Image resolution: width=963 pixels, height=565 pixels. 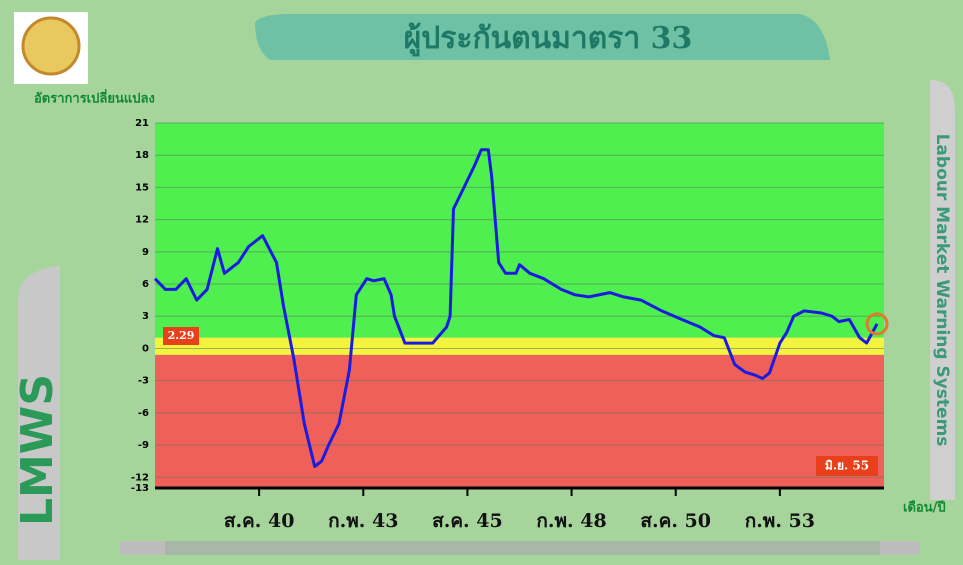 I want to click on band, so click(x=519, y=346).